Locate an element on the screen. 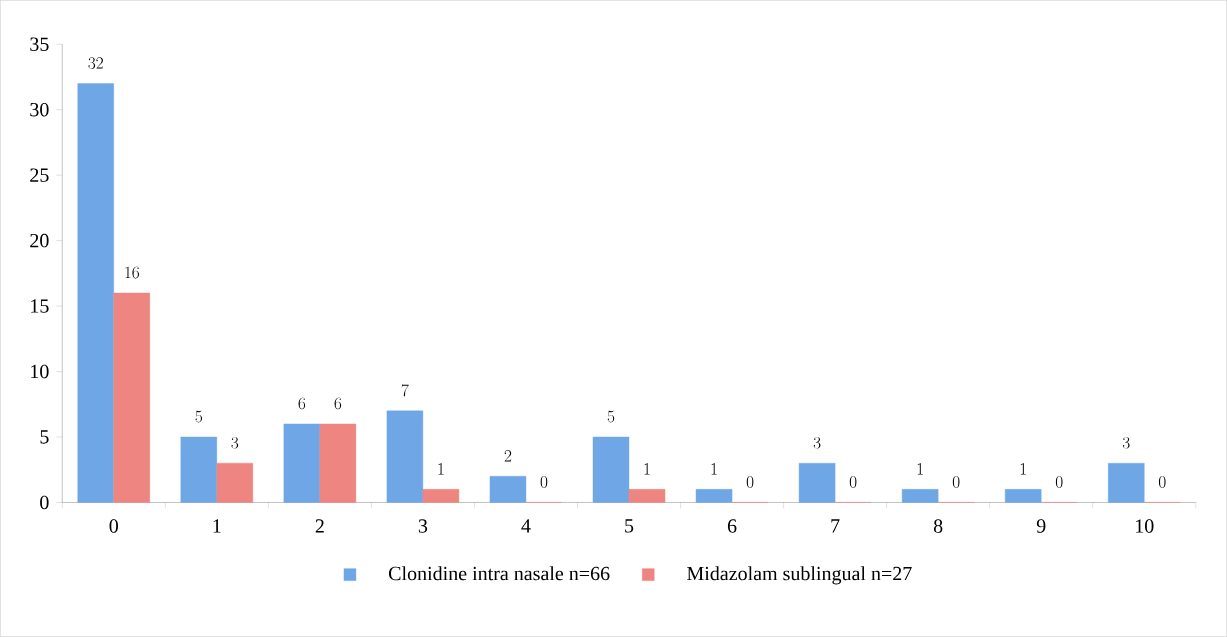 The width and height of the screenshot is (1227, 637). x-tick-label: 0 is located at coordinates (113, 526).